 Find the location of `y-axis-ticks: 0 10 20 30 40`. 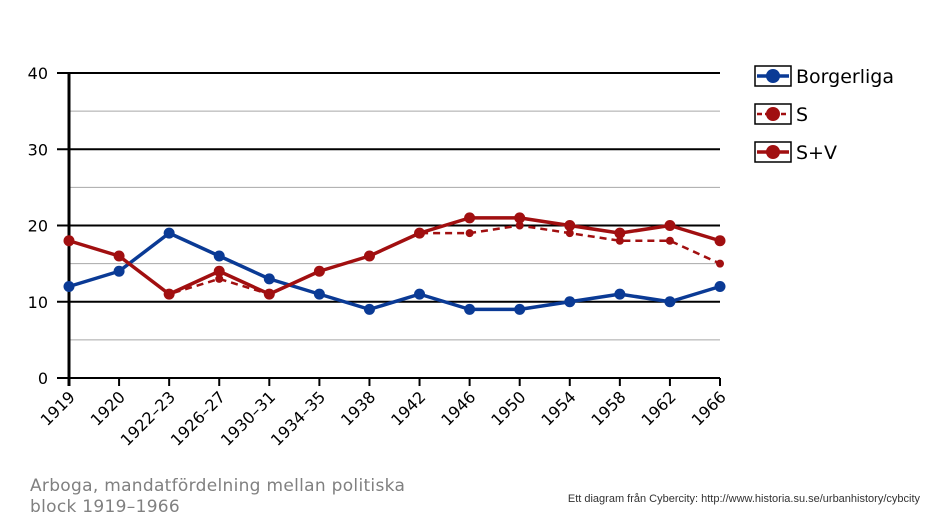

y-axis-ticks: 0 10 20 30 40 is located at coordinates (38, 226).